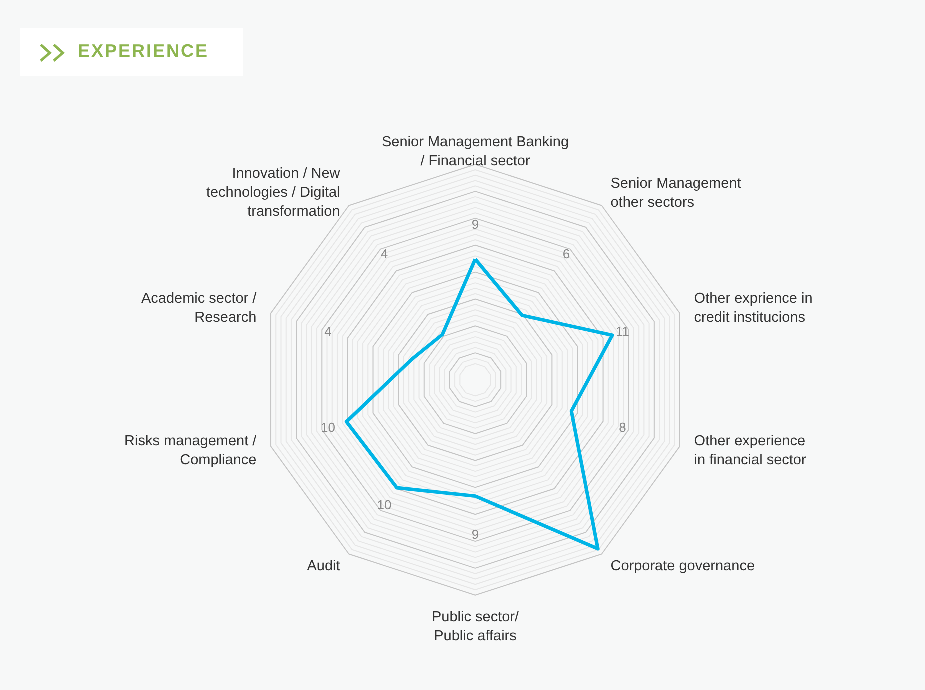 This screenshot has width=925, height=690. Describe the element at coordinates (476, 626) in the screenshot. I see `spoke-label: Public sector/ Public affairs` at that location.